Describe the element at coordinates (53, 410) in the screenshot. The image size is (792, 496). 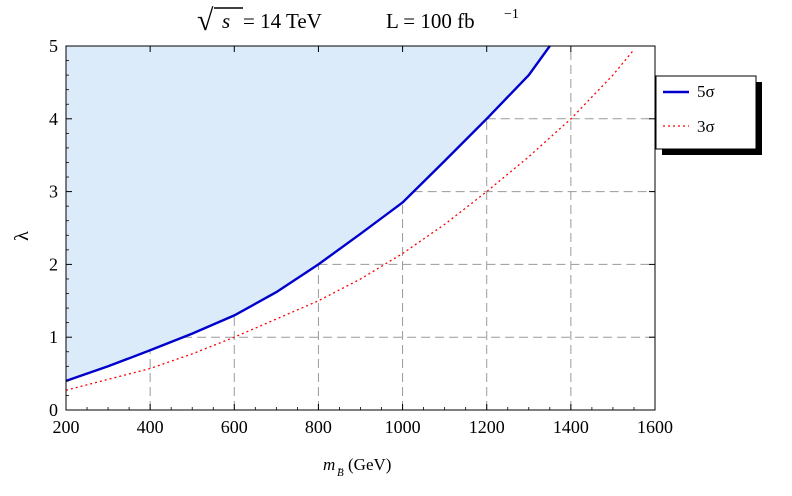
I see `y-tick-label: 0` at that location.